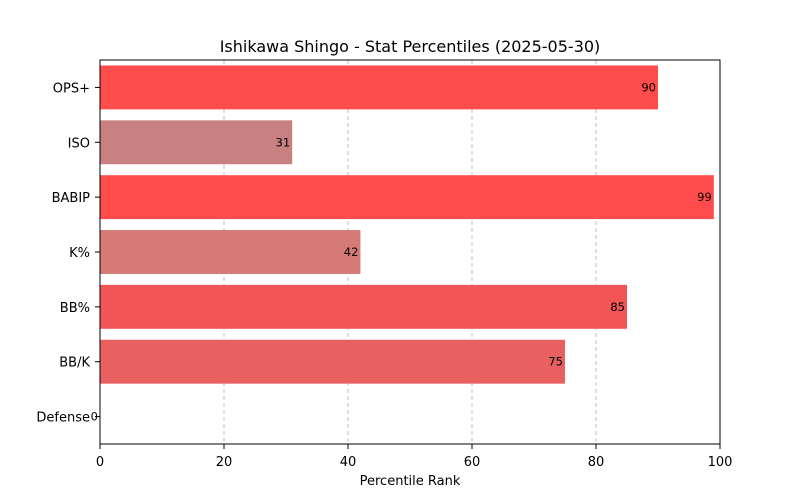  I want to click on data-label: 90, so click(648, 87).